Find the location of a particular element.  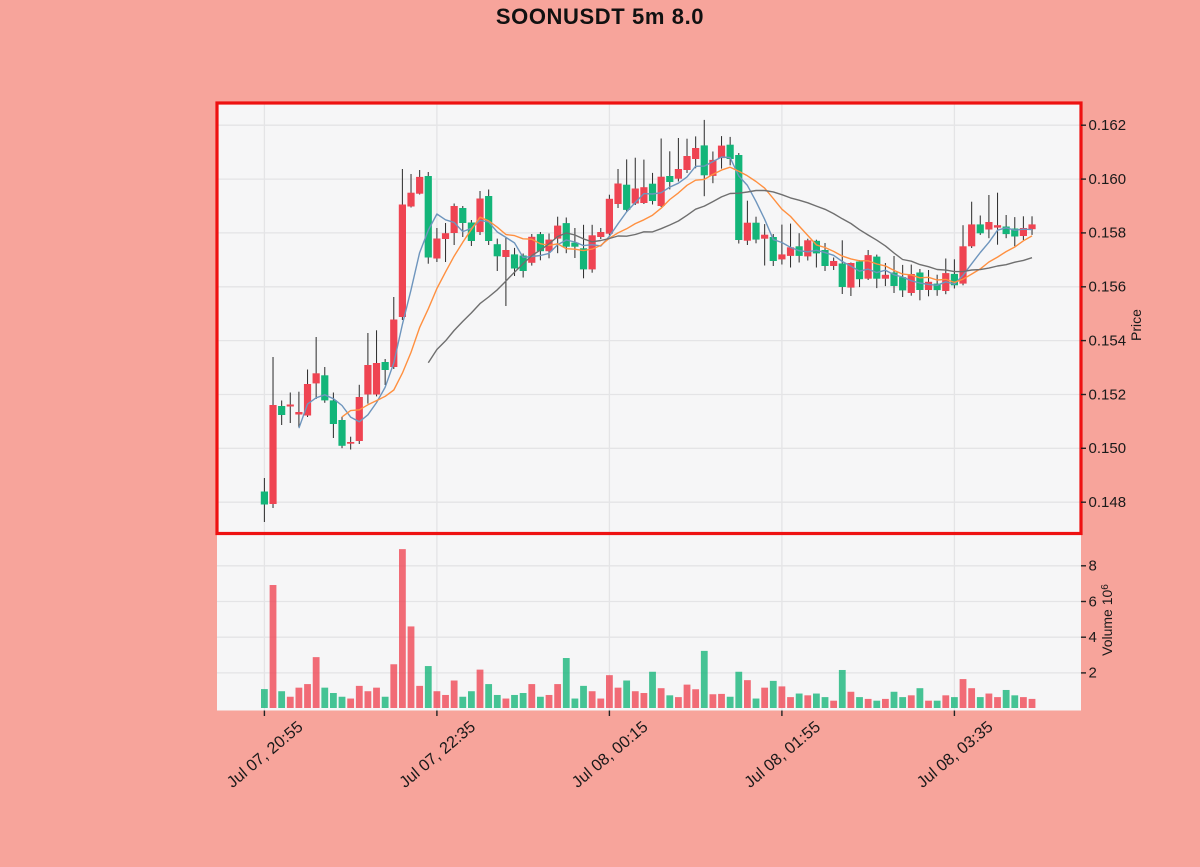

svg-text: 0.150 is located at coordinates (1108, 448).